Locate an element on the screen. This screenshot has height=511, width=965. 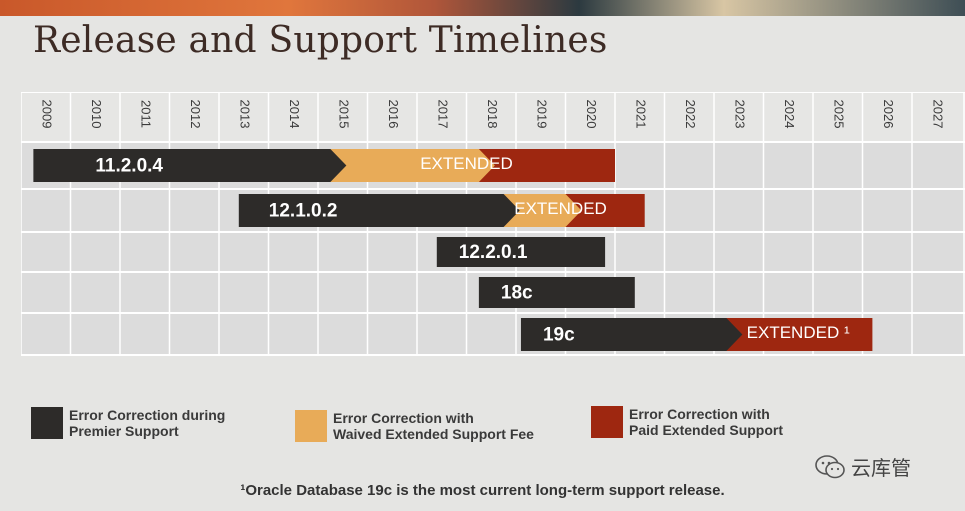
release-label-11.2.0.4: 11.2.0.4 is located at coordinates (129, 166).